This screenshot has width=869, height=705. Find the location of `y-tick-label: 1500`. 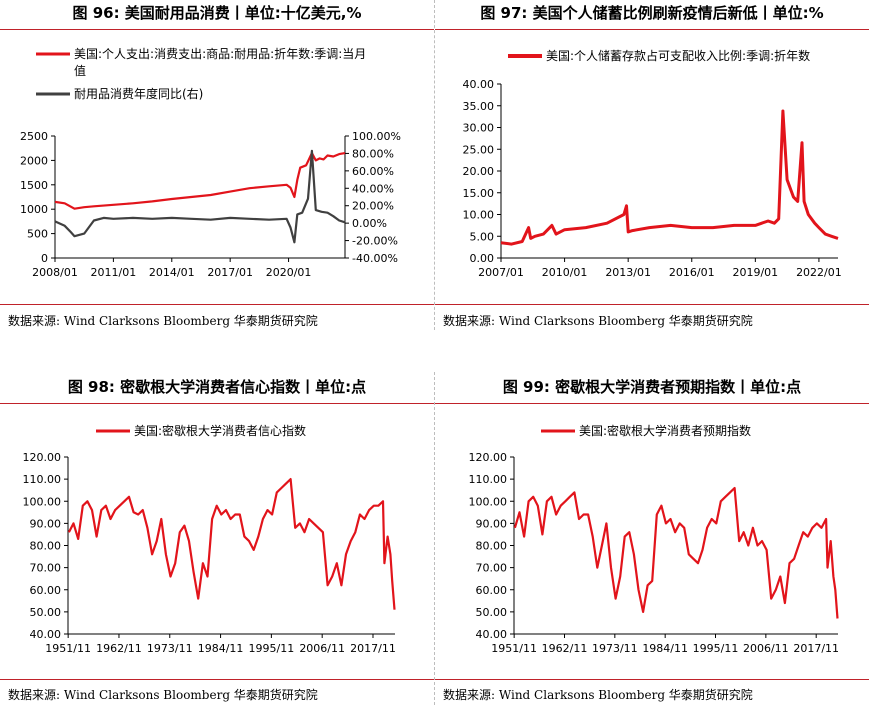

y-tick-label: 1500 is located at coordinates (34, 185).